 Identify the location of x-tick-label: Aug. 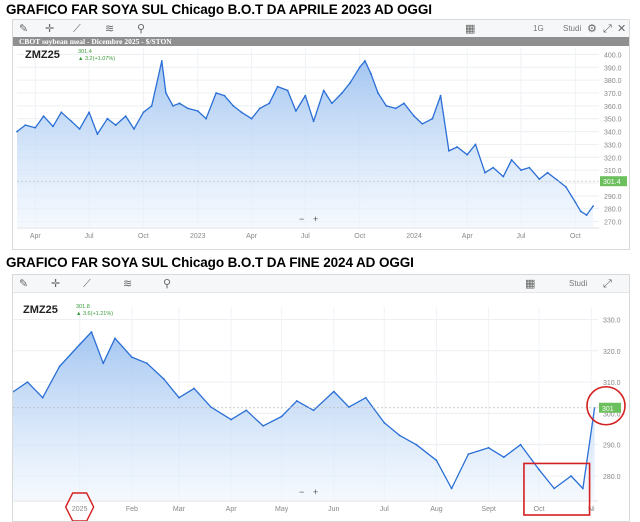
(436, 509).